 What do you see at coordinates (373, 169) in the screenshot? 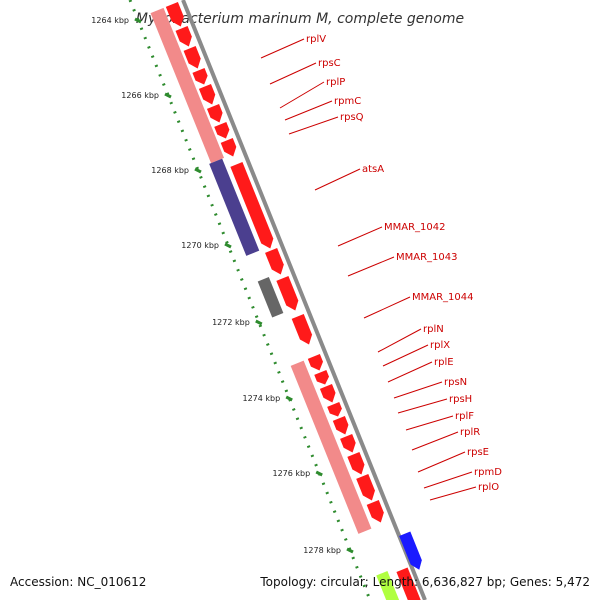
I see `gene-label: atsA` at bounding box center [373, 169].